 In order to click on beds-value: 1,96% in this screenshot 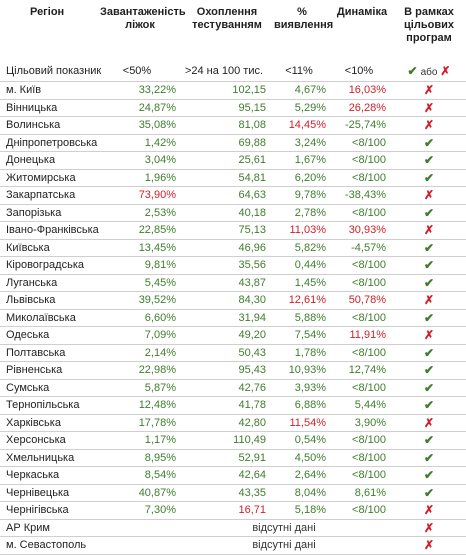, I will do `click(140, 178)`.